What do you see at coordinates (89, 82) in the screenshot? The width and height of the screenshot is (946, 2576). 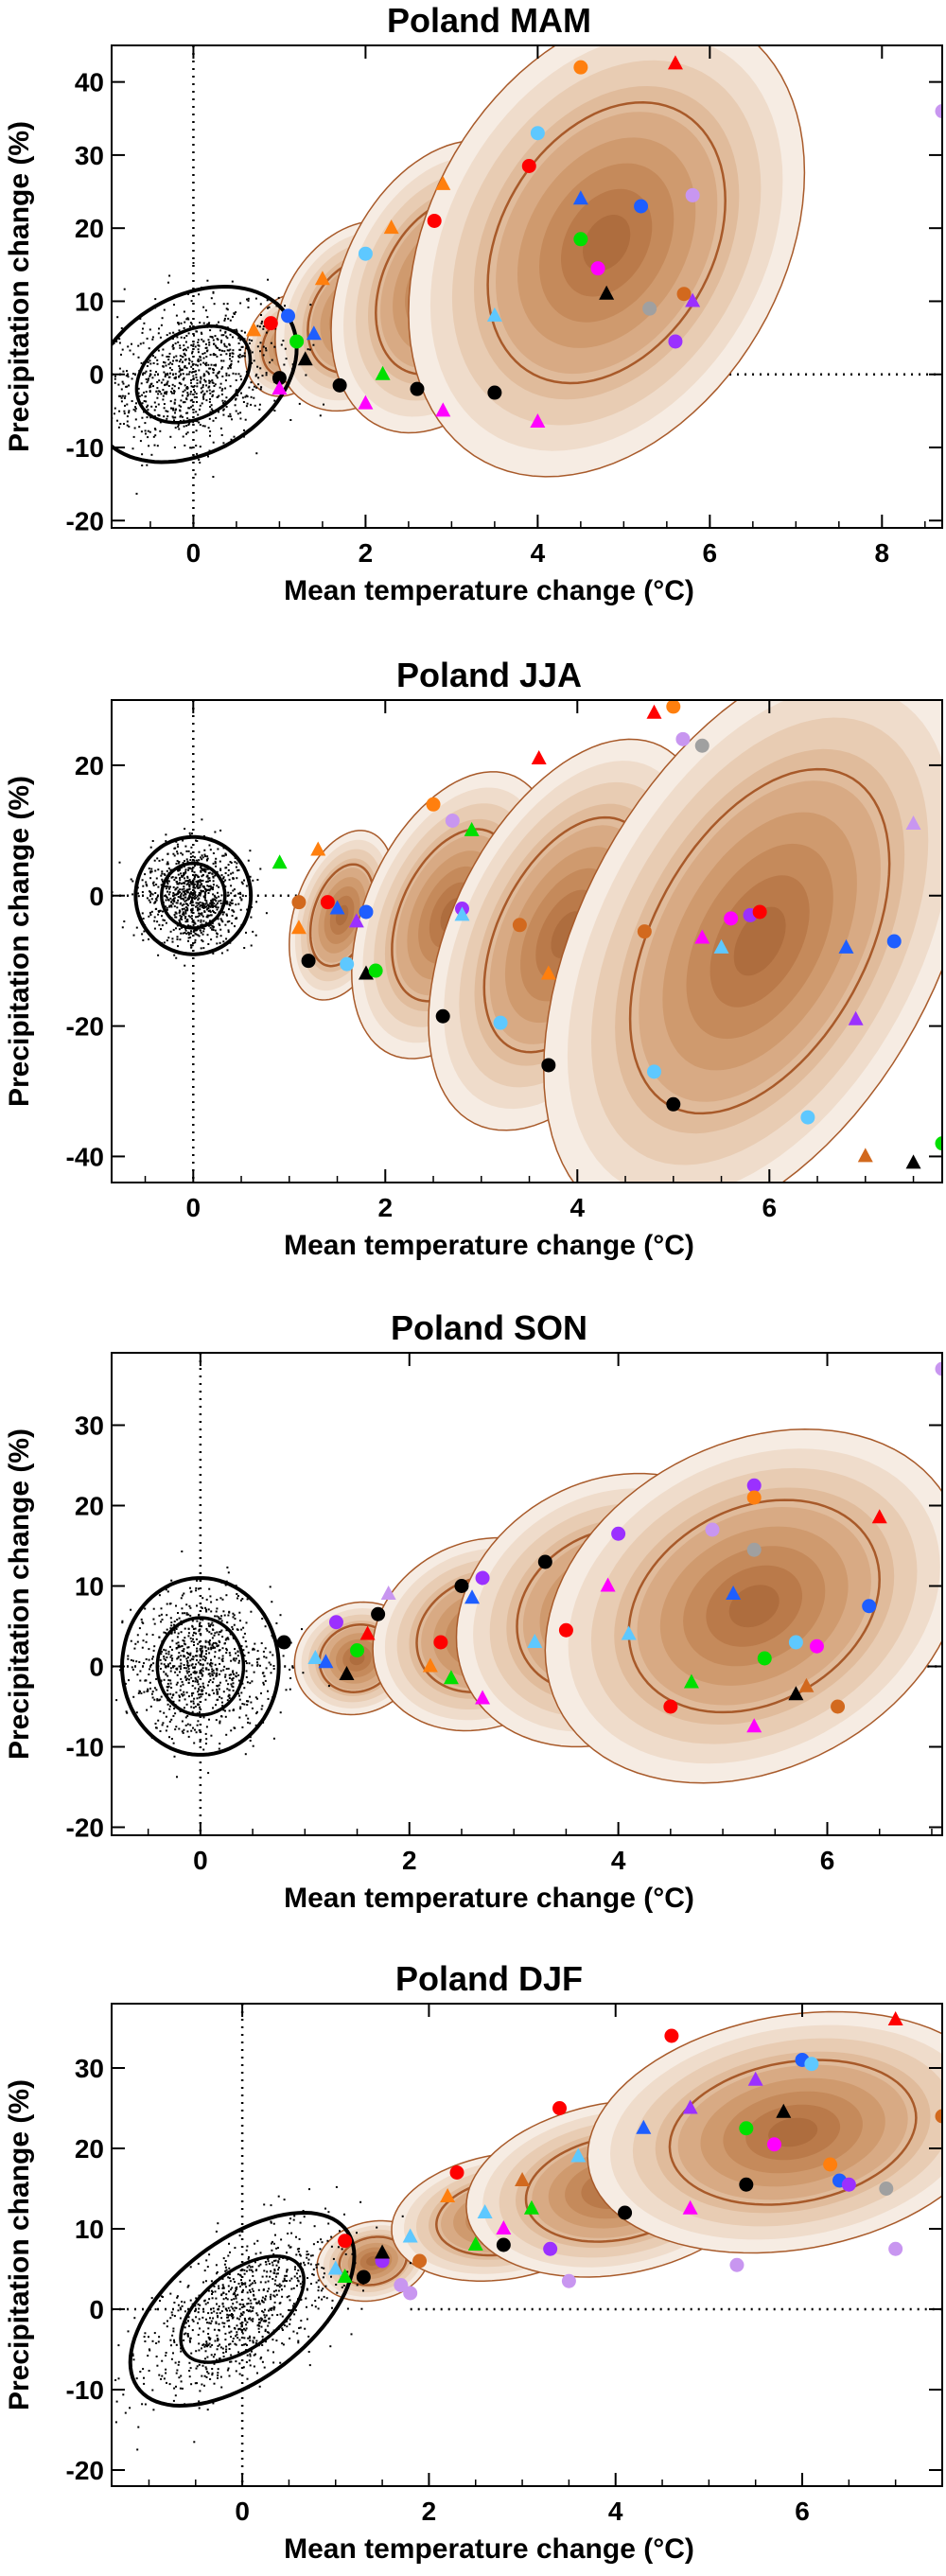 I see `y-tick-label: 40` at bounding box center [89, 82].